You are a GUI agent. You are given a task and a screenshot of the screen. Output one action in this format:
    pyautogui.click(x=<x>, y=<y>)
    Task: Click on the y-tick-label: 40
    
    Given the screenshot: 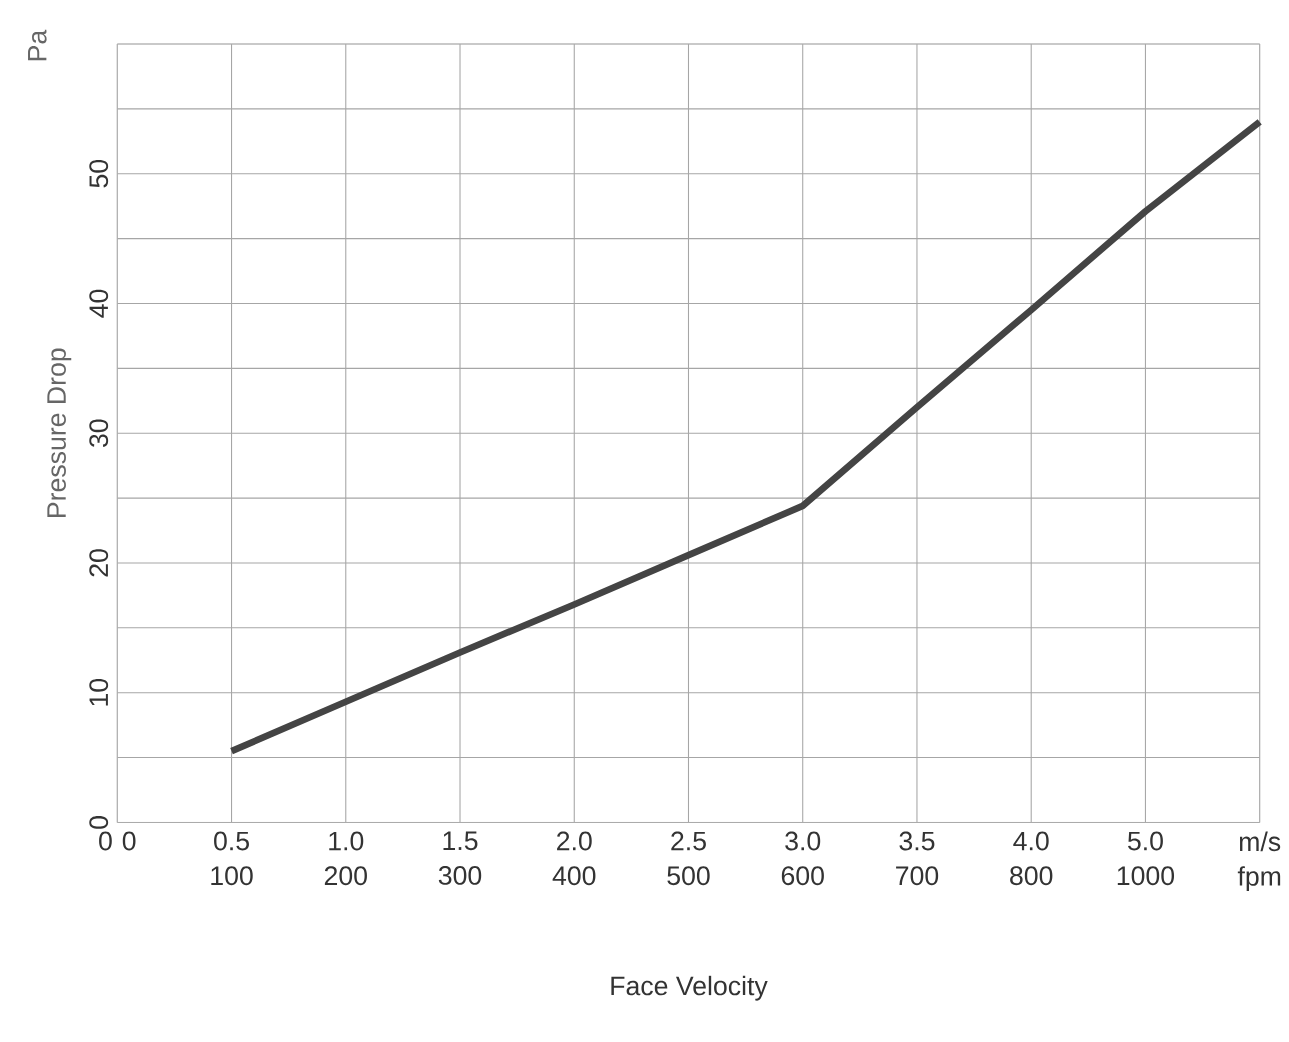 What is the action you would take?
    pyautogui.click(x=99, y=303)
    